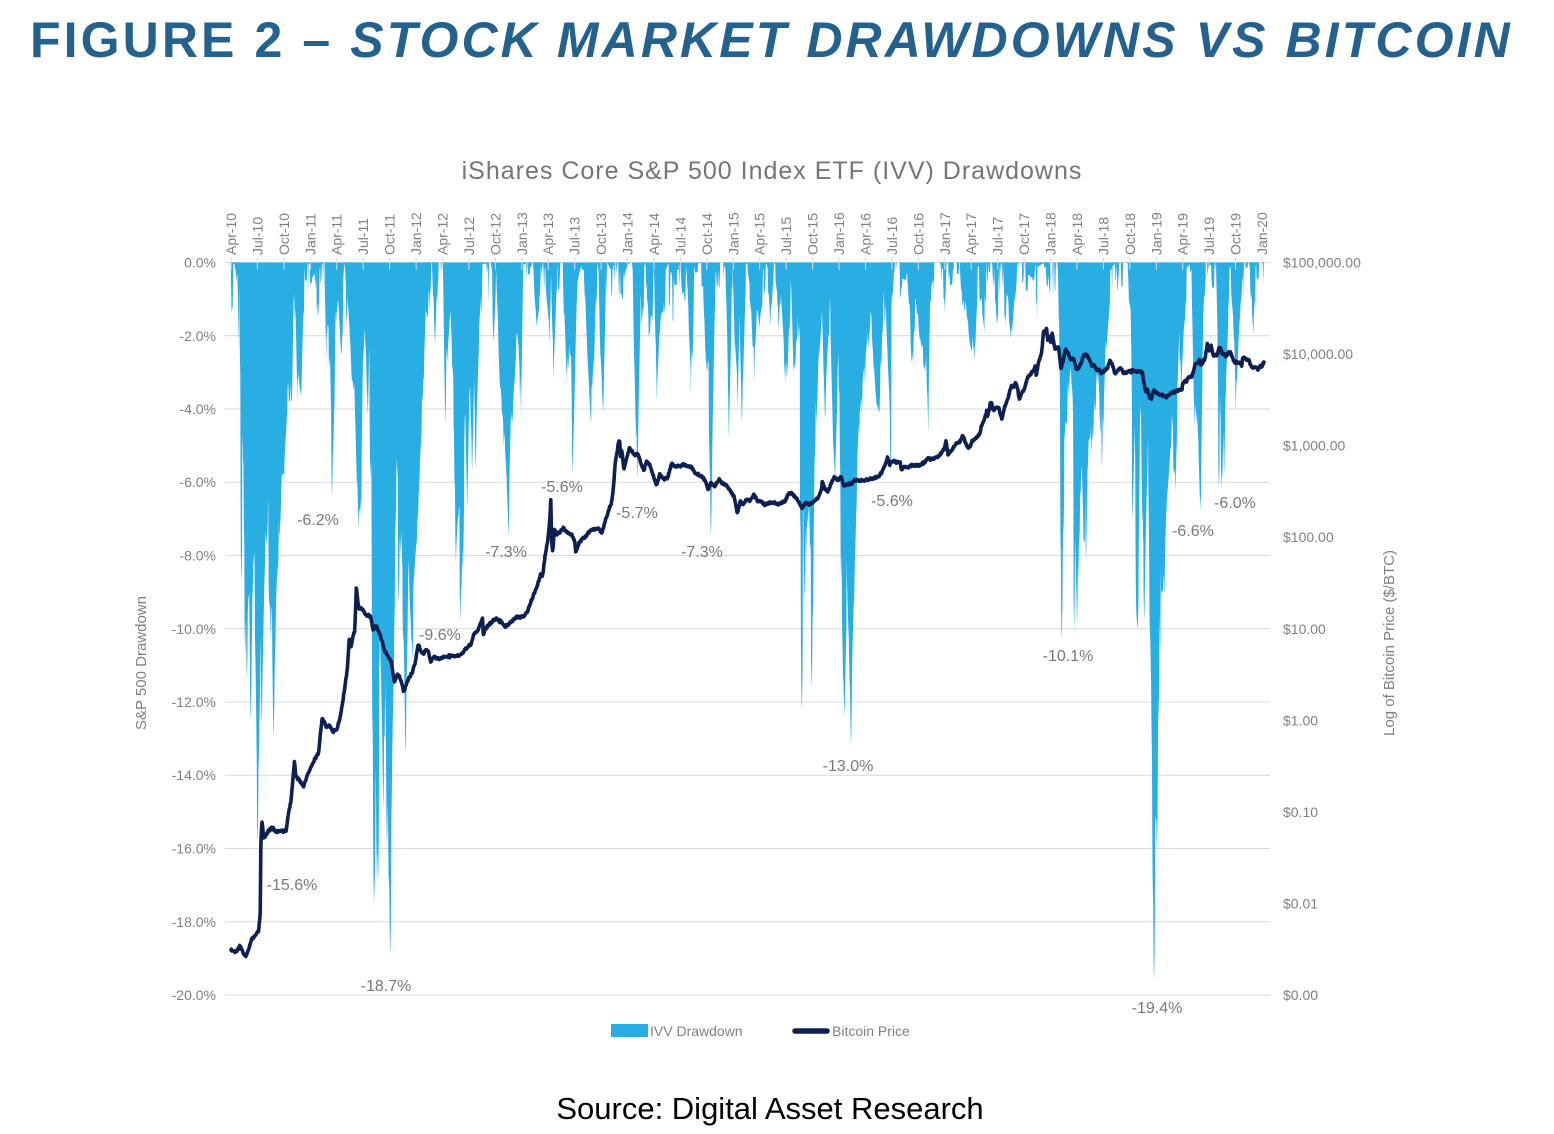 This screenshot has height=1134, width=1554. What do you see at coordinates (522, 233) in the screenshot?
I see `svg-text: Jan-13` at bounding box center [522, 233].